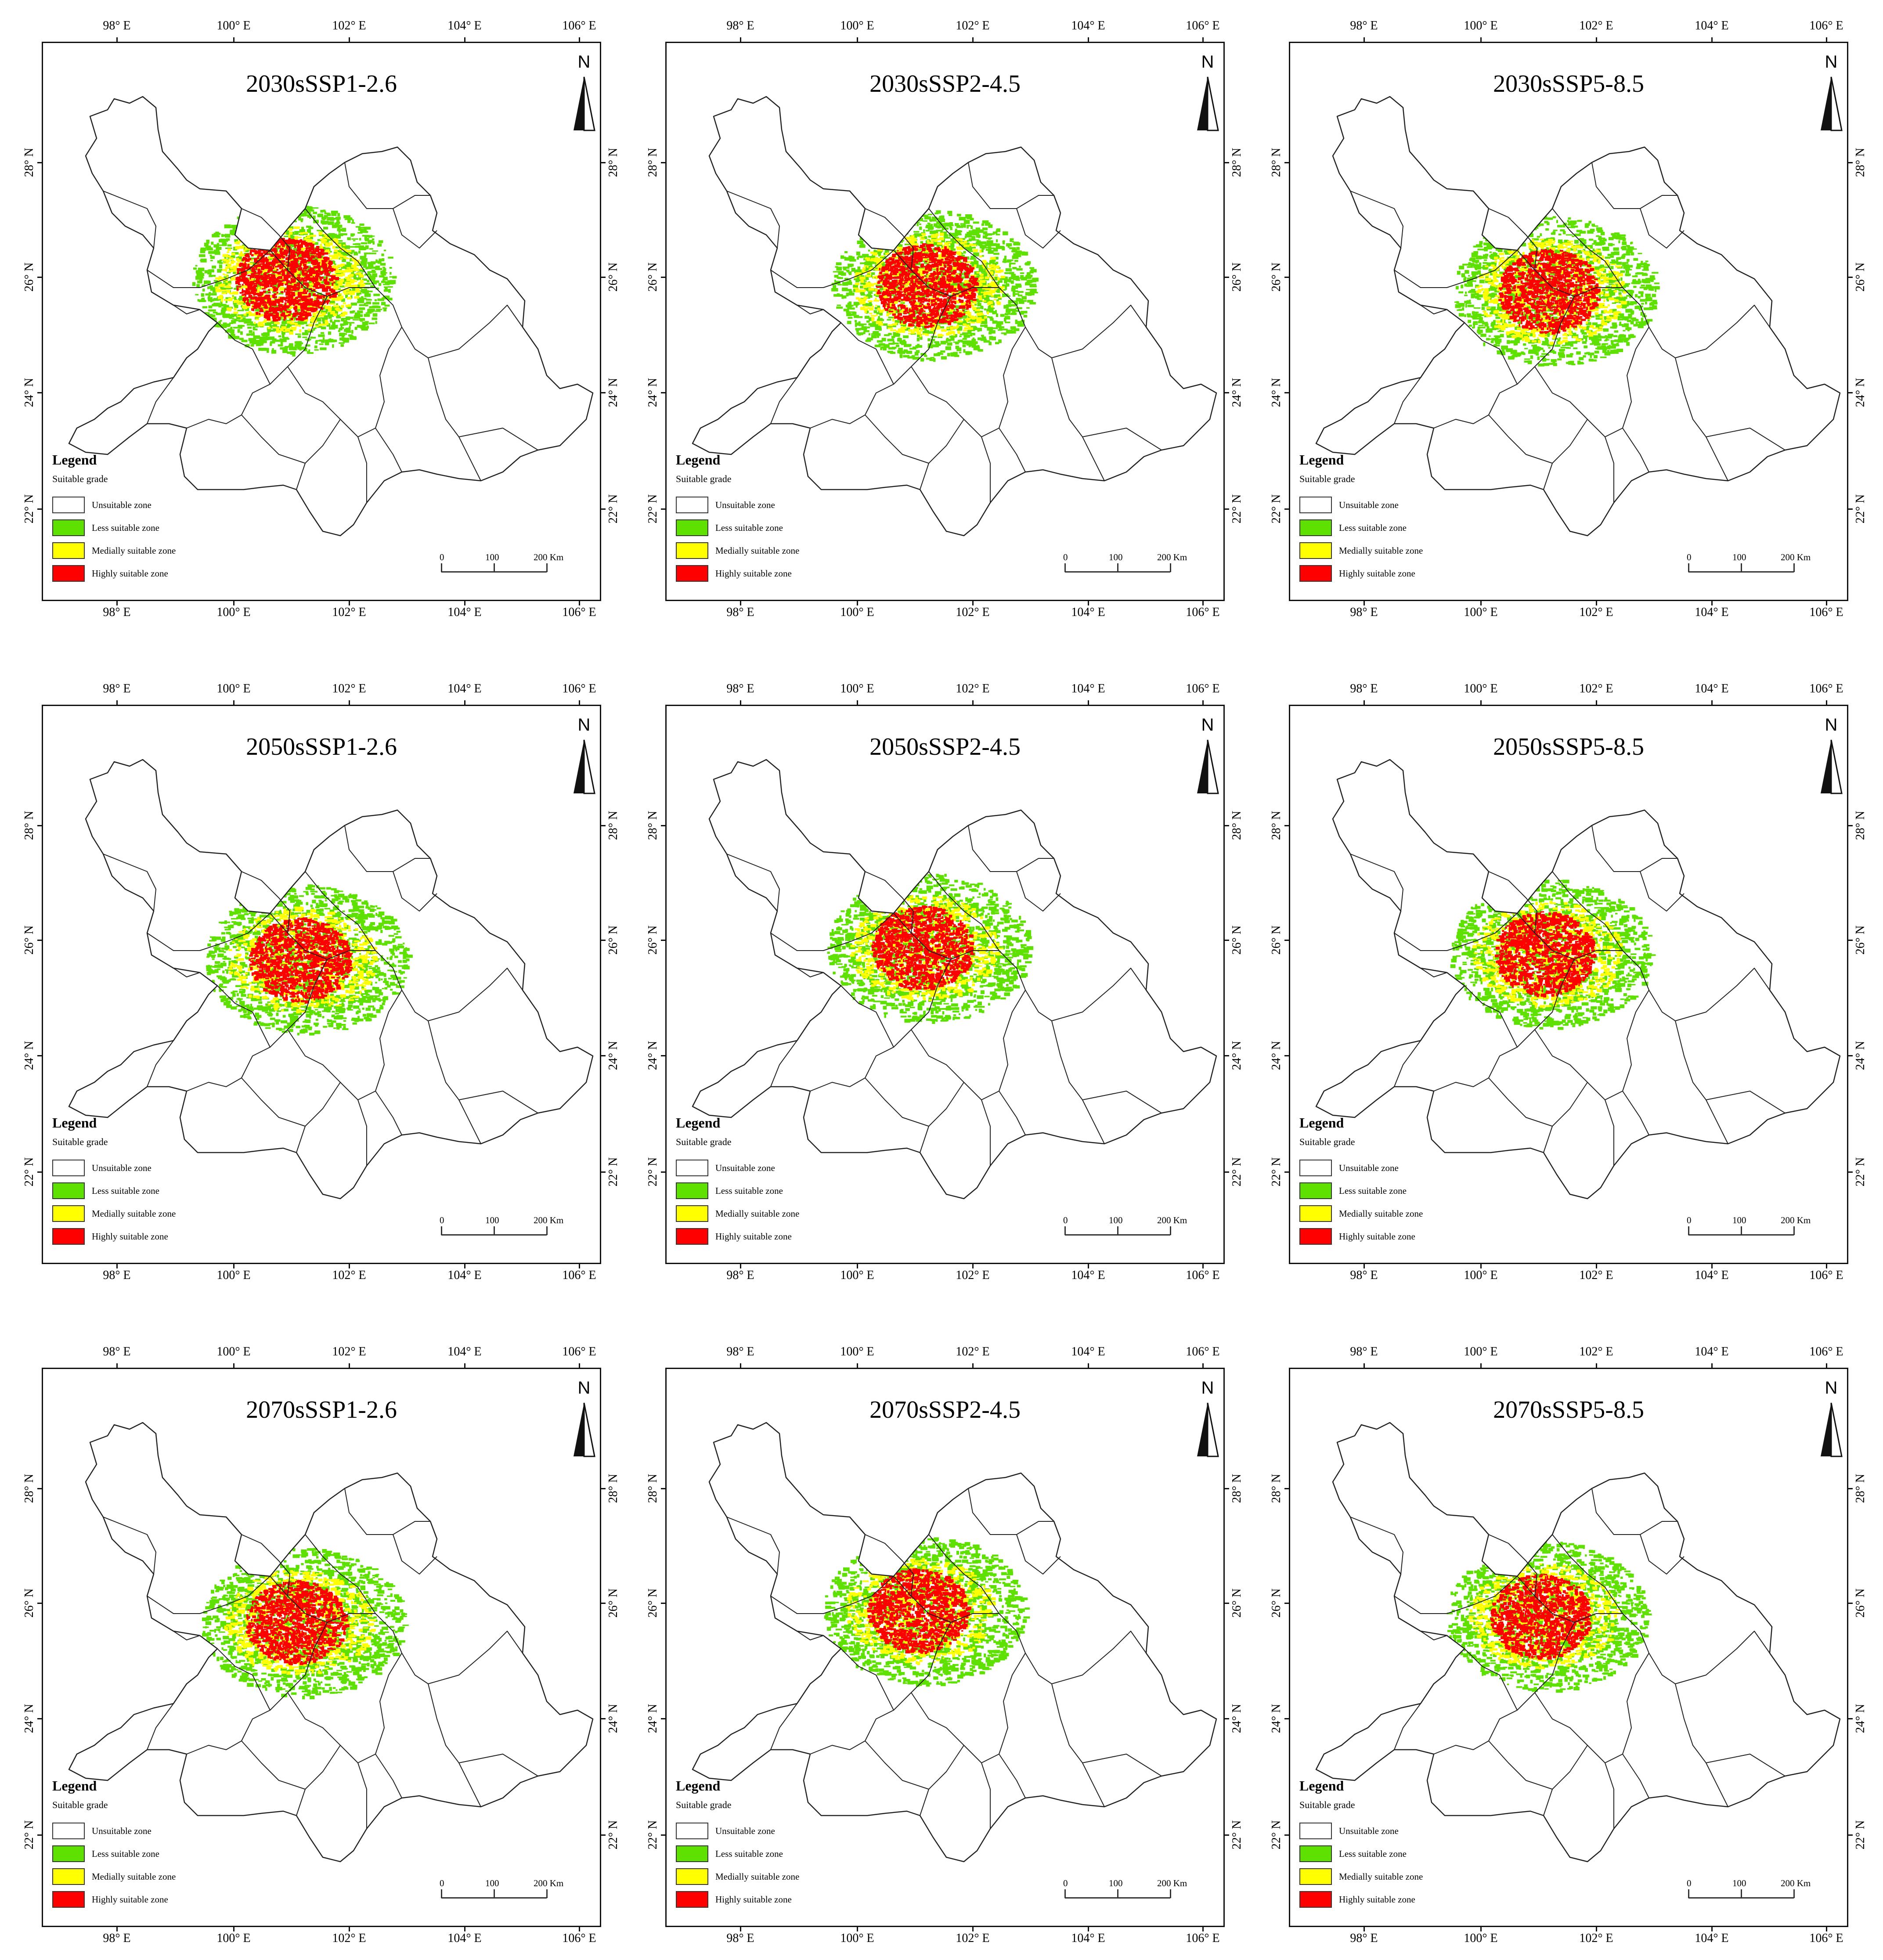 This screenshot has width=1883, height=1960. What do you see at coordinates (39, 509) in the screenshot?
I see `latitude-tick` at bounding box center [39, 509].